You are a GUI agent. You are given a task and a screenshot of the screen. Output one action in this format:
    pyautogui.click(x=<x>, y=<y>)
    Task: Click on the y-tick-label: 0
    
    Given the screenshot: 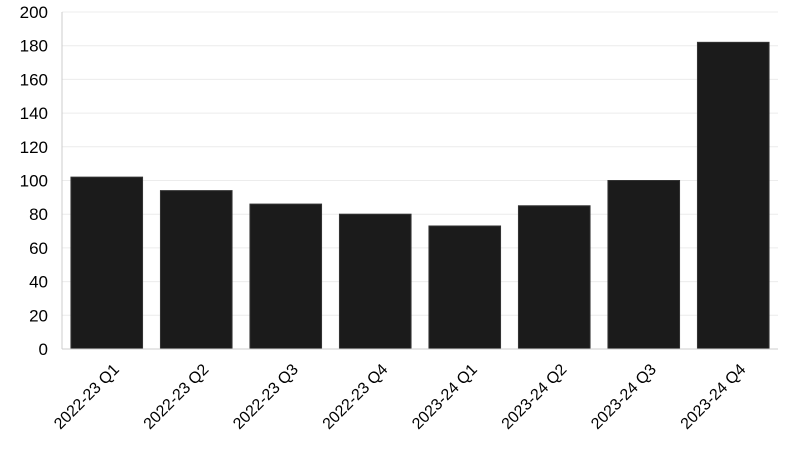 What is the action you would take?
    pyautogui.click(x=43, y=349)
    